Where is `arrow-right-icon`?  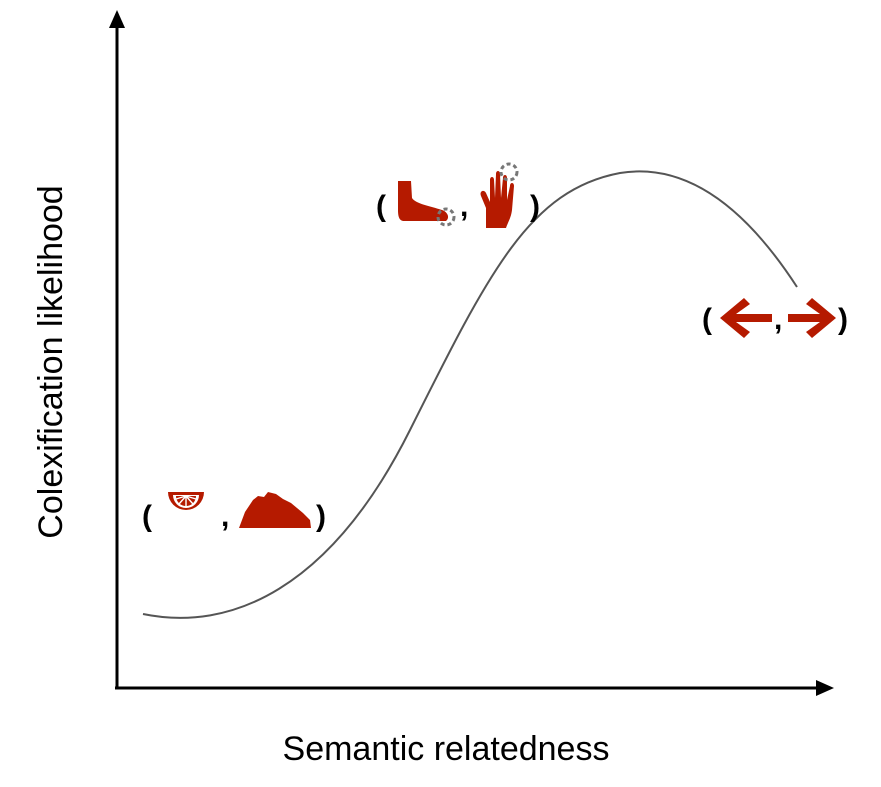
arrow-right-icon is located at coordinates (812, 318).